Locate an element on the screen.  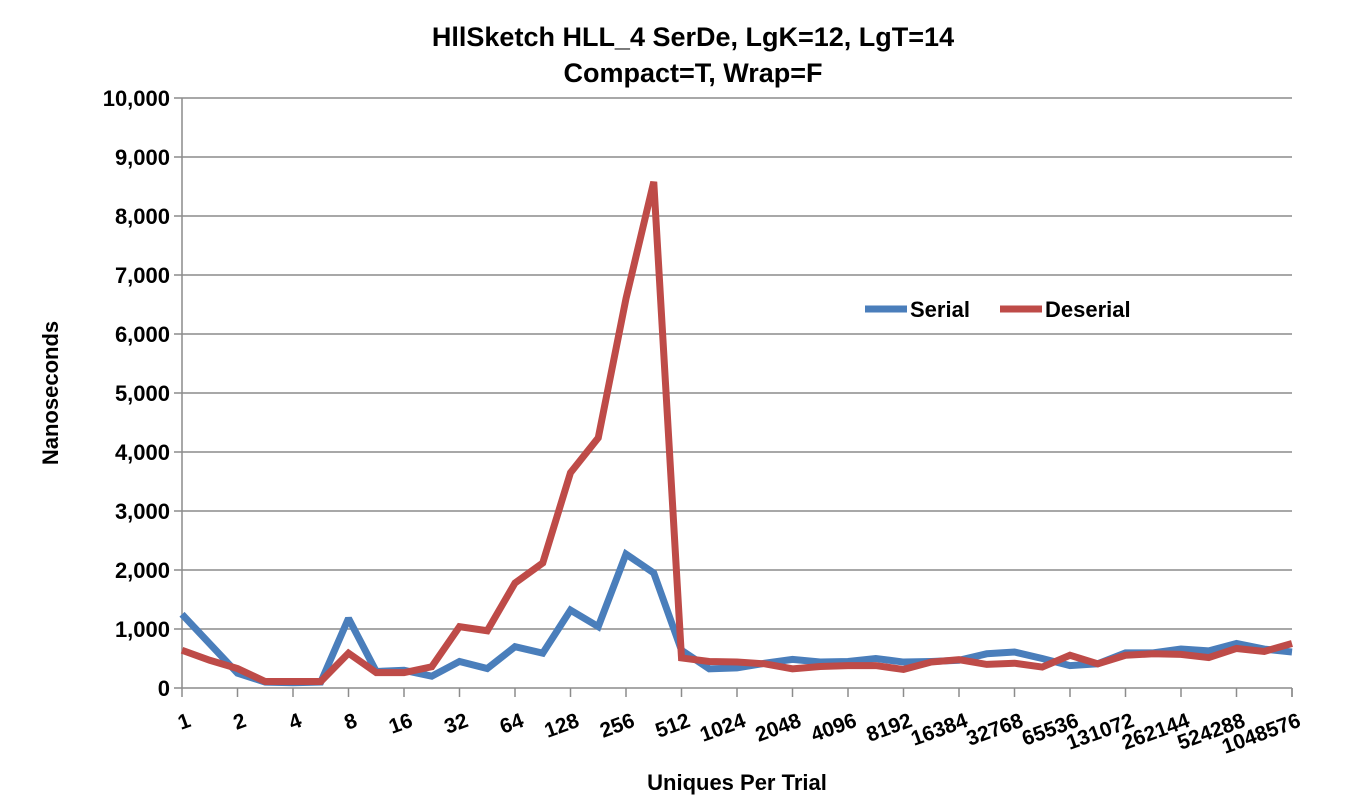
x-tick-label: 1 is located at coordinates (184, 722).